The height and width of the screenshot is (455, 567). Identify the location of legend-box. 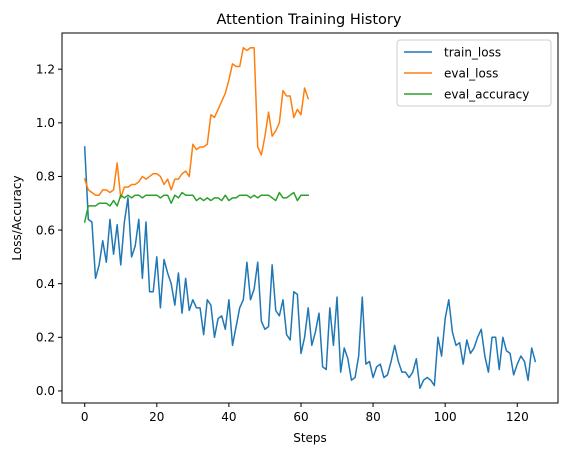
(474, 73).